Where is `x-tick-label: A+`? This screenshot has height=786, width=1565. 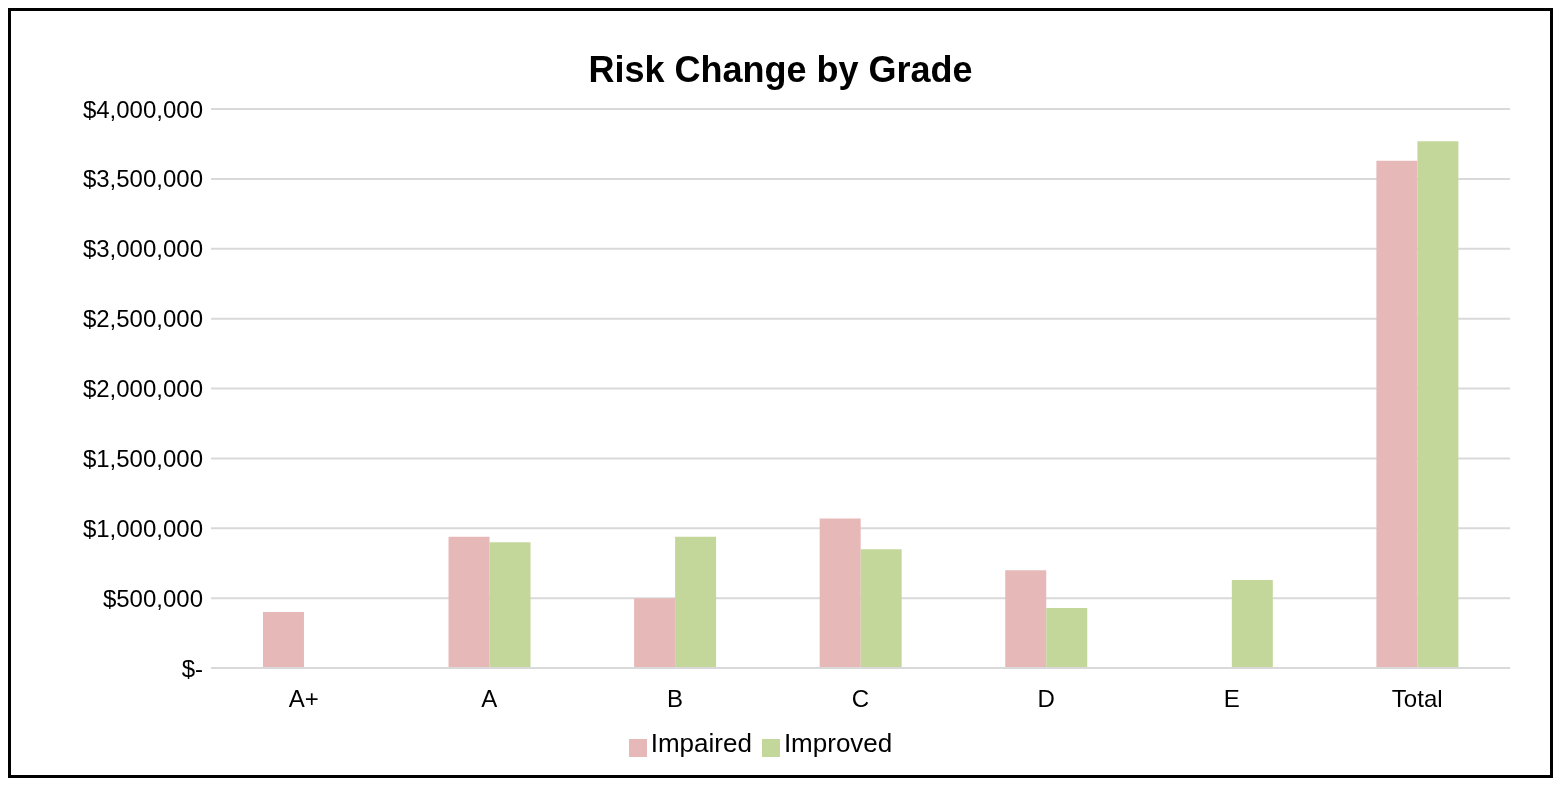 x-tick-label: A+ is located at coordinates (303, 699).